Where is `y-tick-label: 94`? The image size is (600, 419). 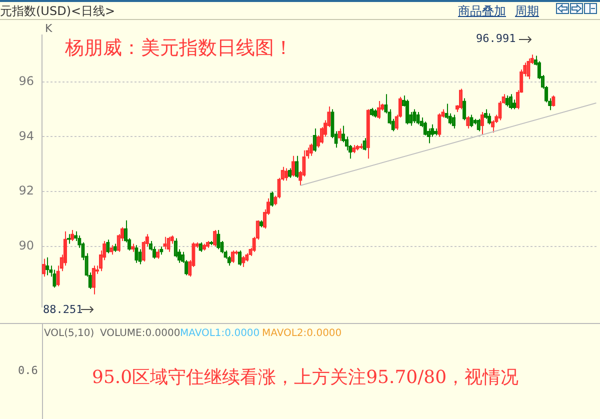
y-tick-label: 94 is located at coordinates (26, 135).